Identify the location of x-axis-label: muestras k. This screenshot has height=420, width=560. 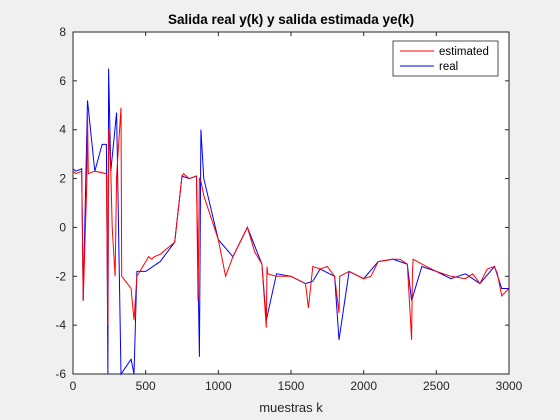
(291, 407).